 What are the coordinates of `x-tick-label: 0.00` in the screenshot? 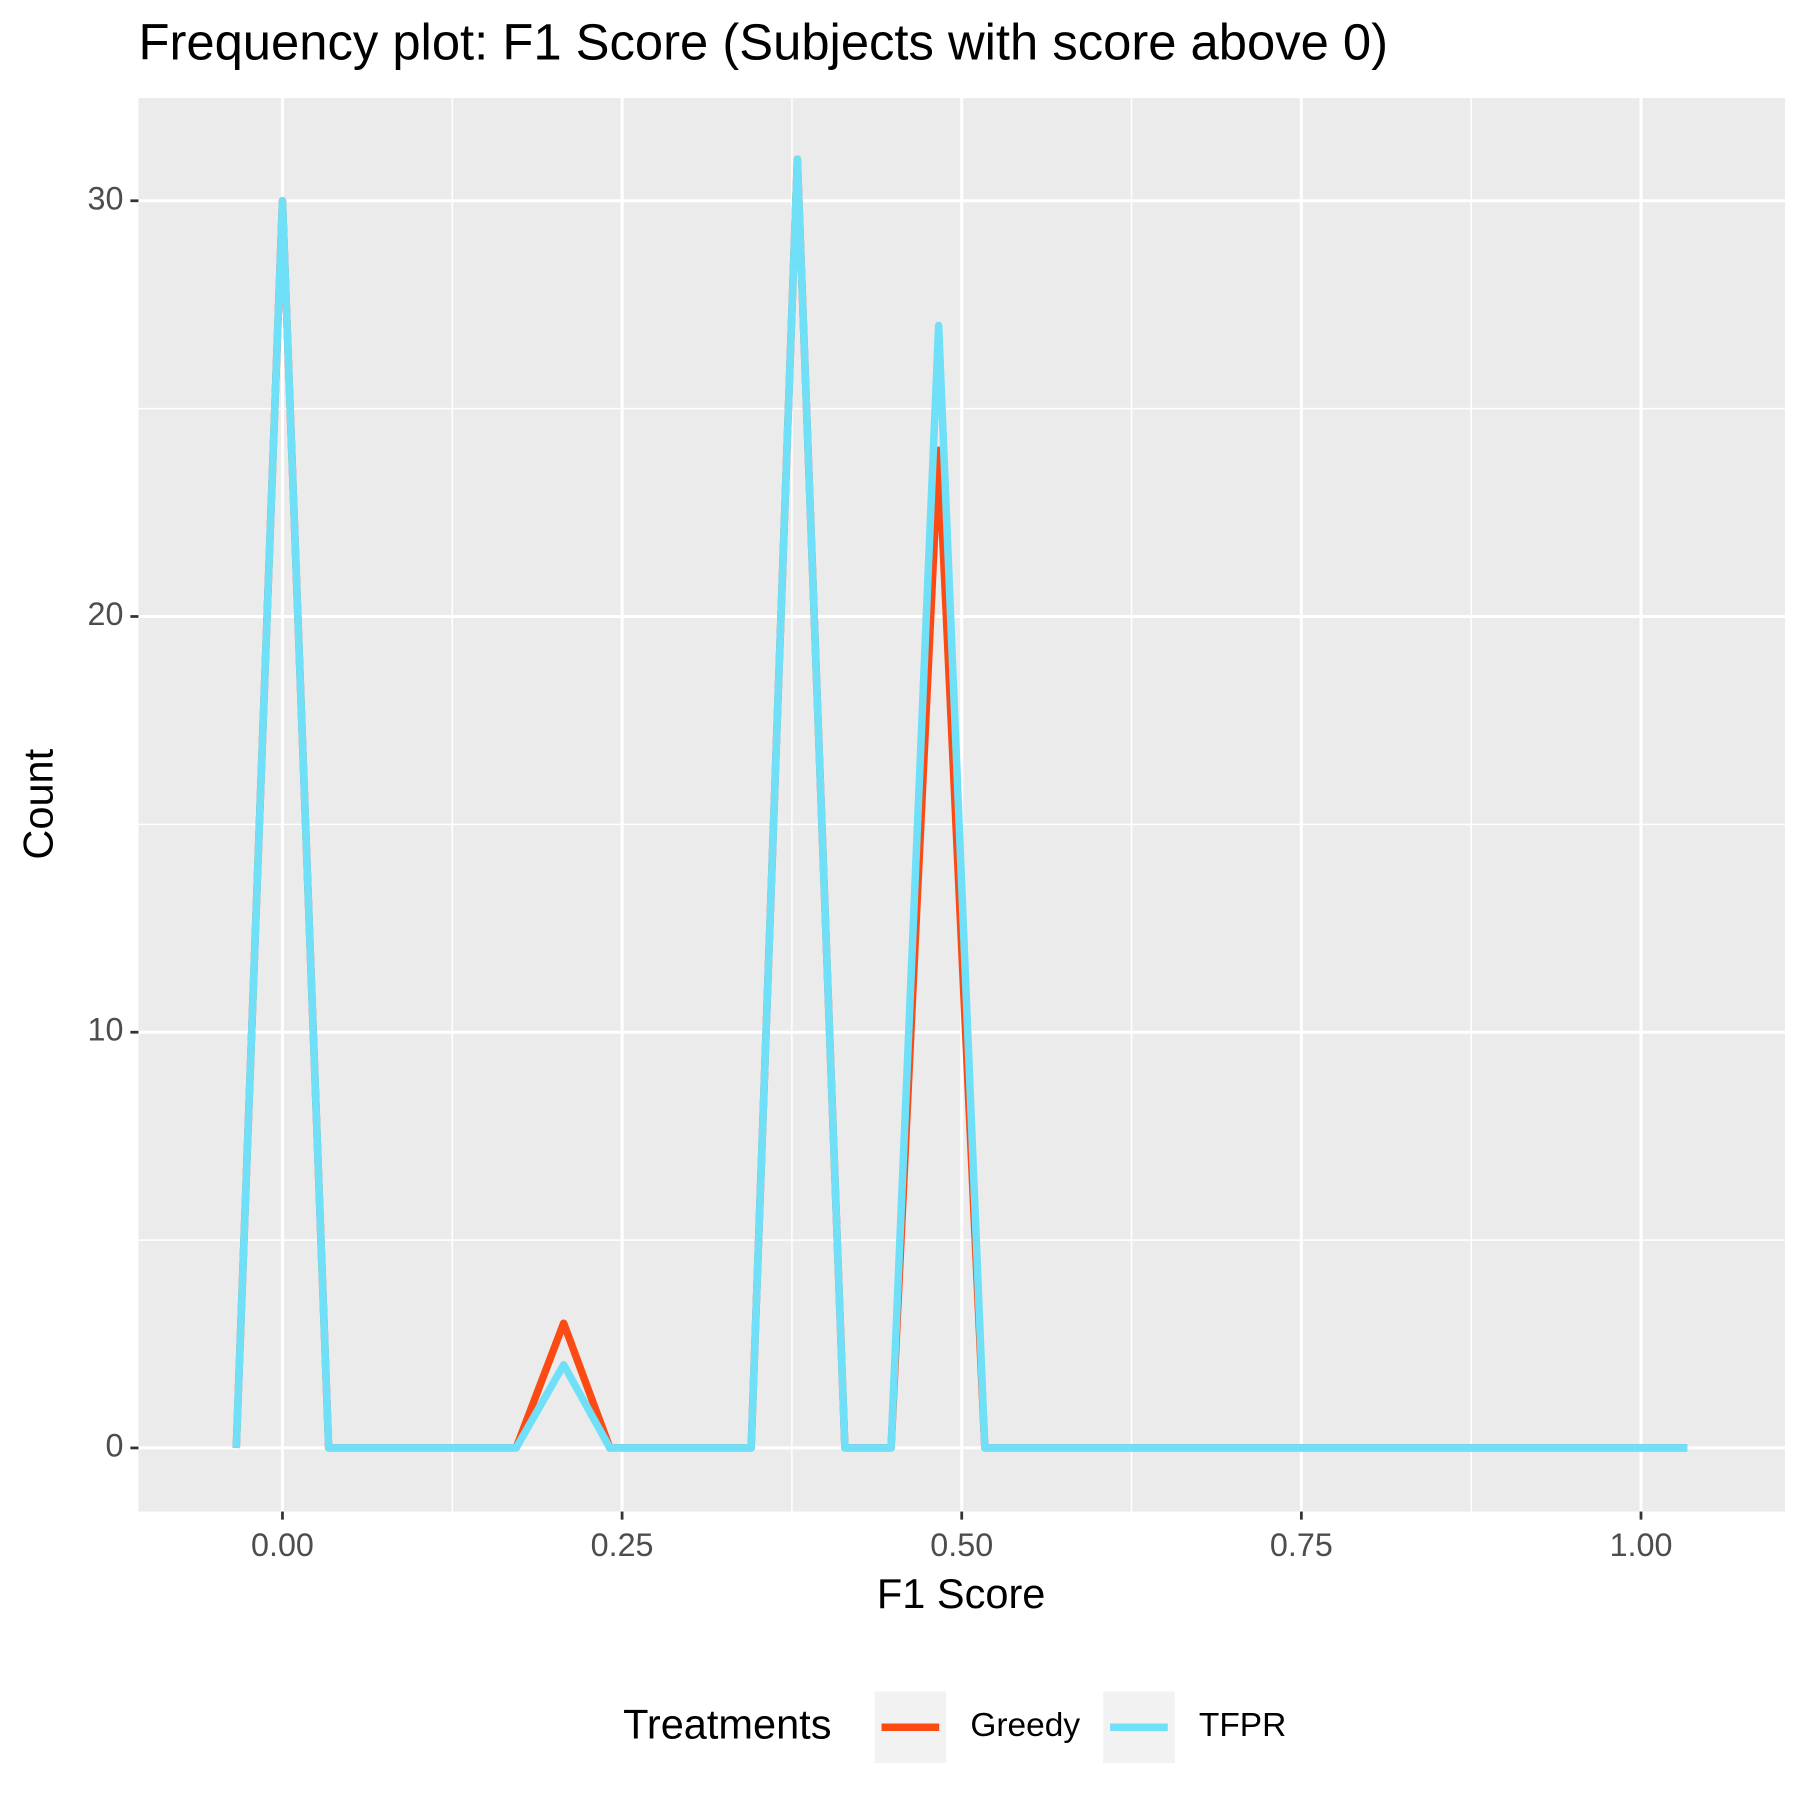 It's located at (282, 1545).